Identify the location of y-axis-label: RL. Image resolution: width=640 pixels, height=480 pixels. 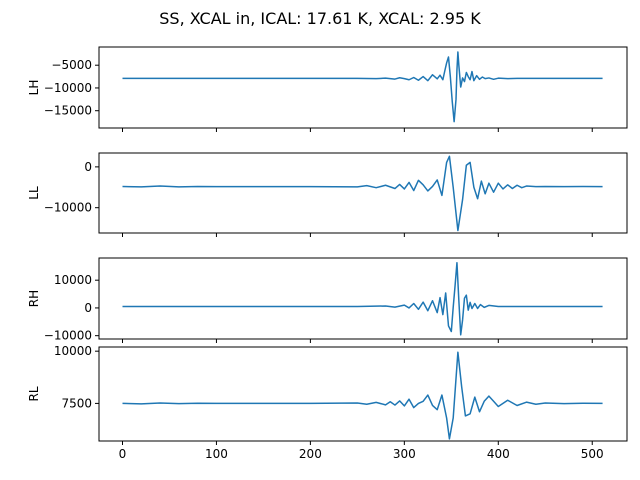
(34, 393).